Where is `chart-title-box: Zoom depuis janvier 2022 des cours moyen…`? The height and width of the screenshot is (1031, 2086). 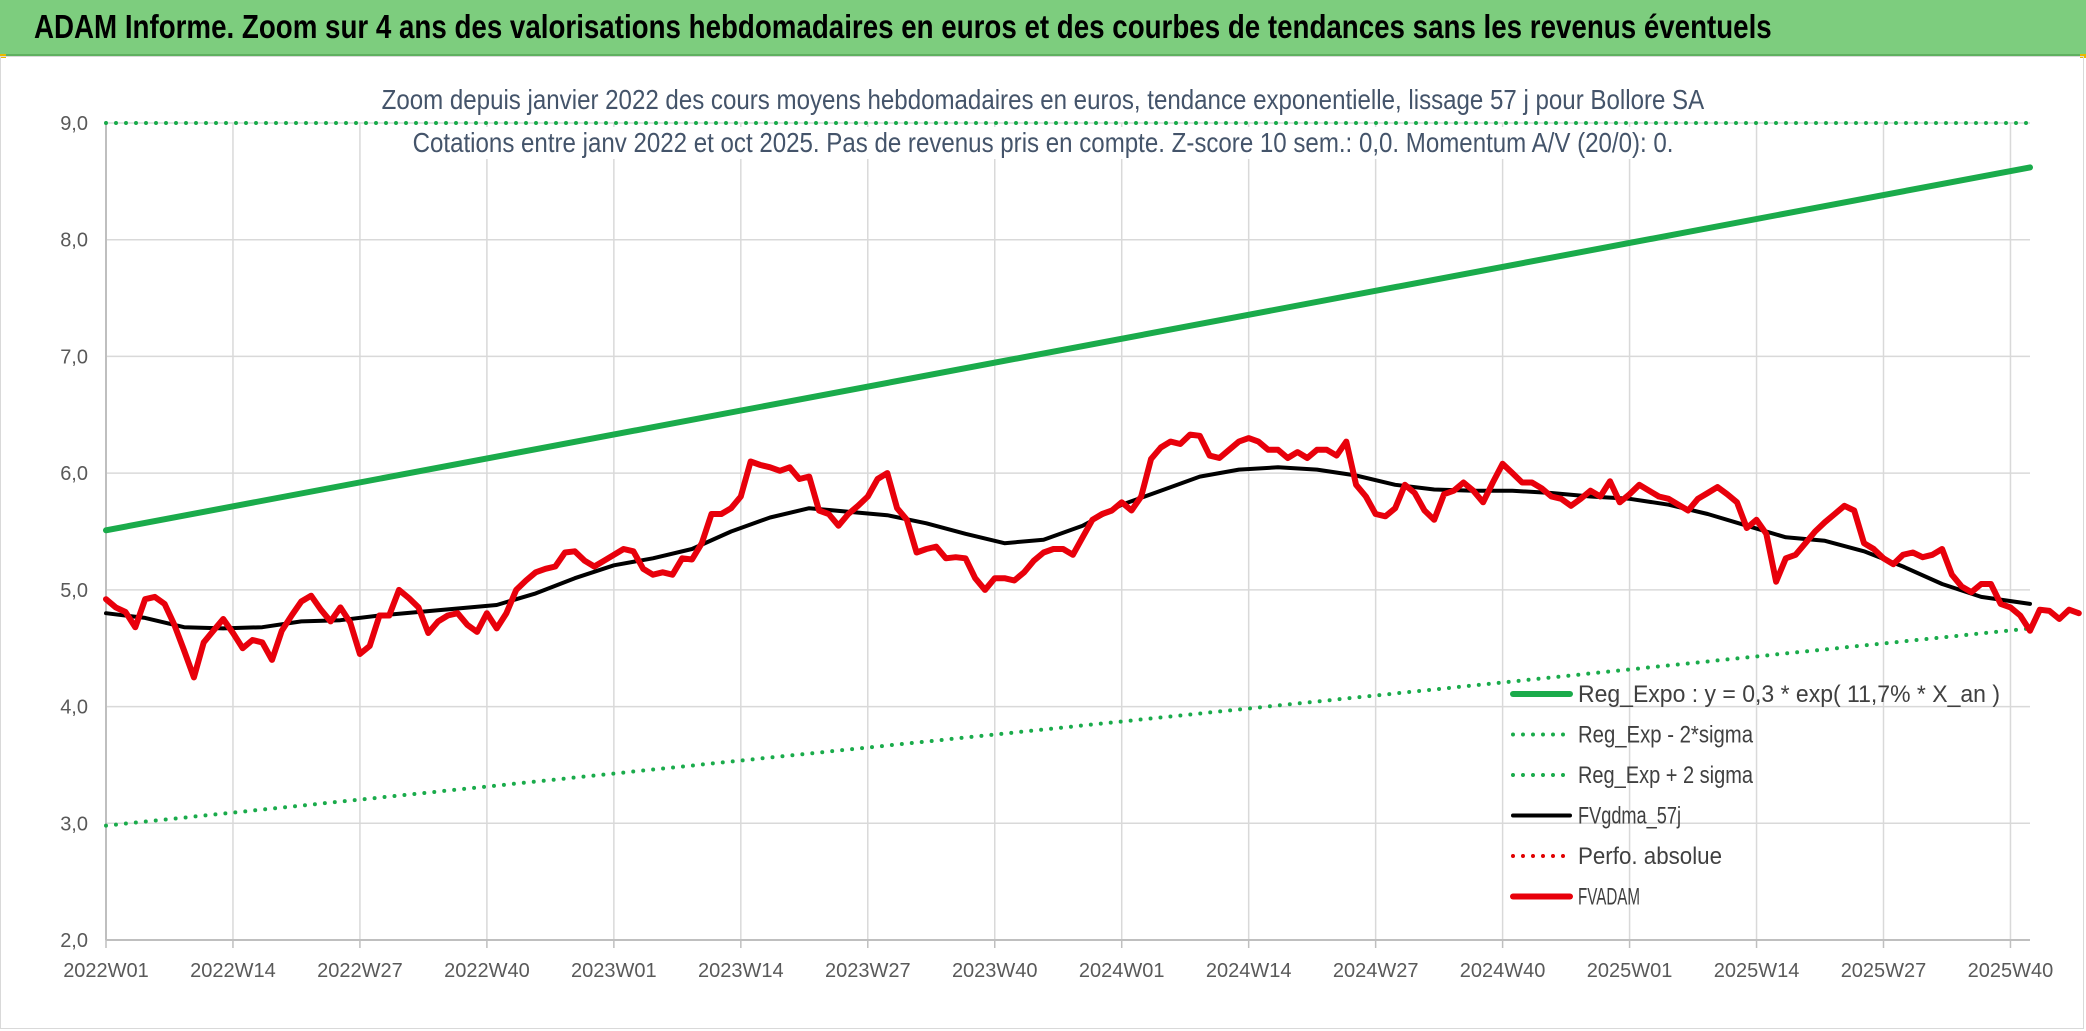 chart-title-box: Zoom depuis janvier 2022 des cours moyen… is located at coordinates (1043, 100).